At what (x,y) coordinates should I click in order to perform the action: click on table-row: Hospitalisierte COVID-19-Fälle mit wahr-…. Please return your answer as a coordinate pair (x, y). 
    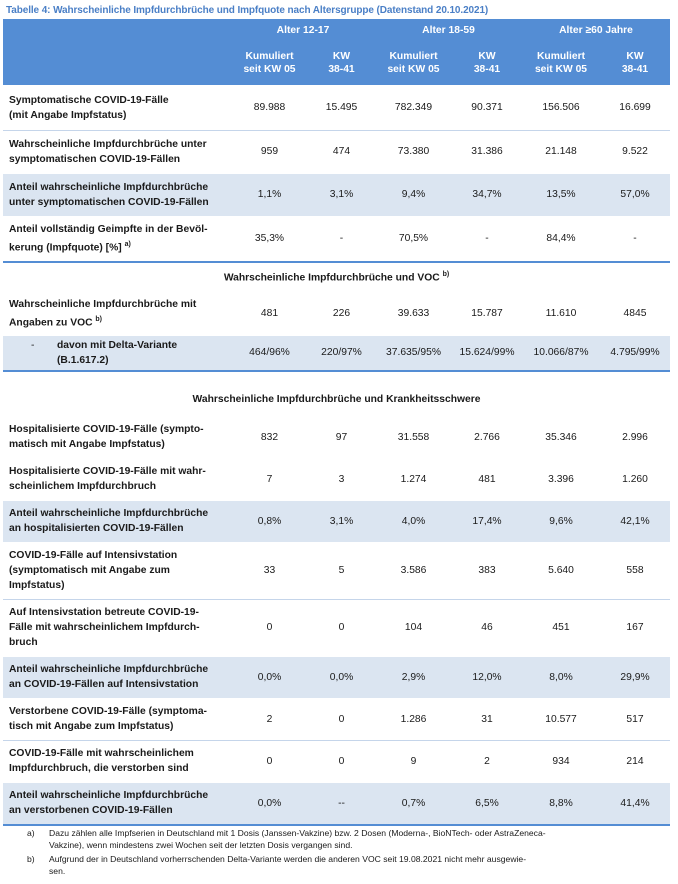
    Looking at the image, I should click on (337, 478).